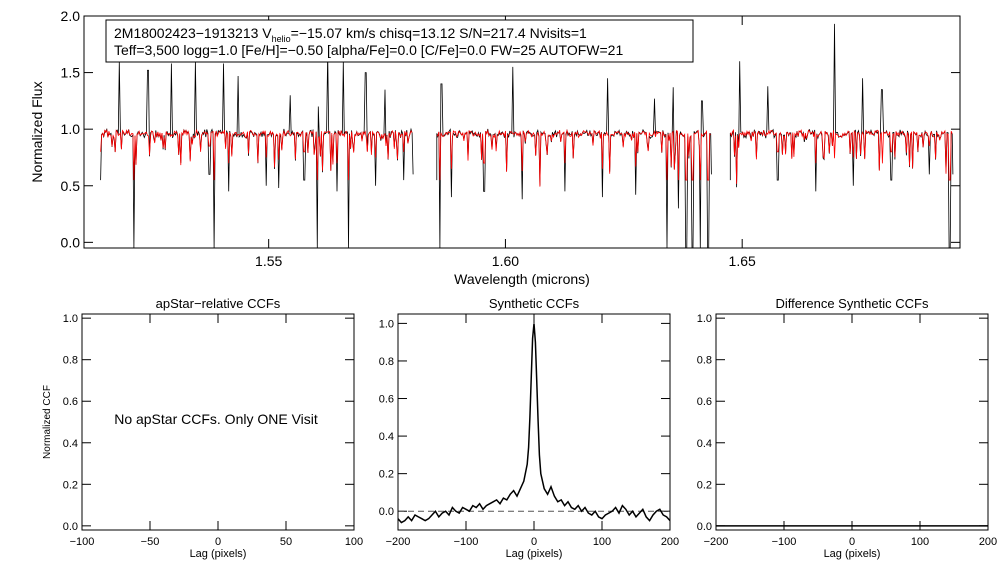 Image resolution: width=1008 pixels, height=576 pixels. I want to click on difference-ccf-ytick-label: 0.4, so click(704, 444).